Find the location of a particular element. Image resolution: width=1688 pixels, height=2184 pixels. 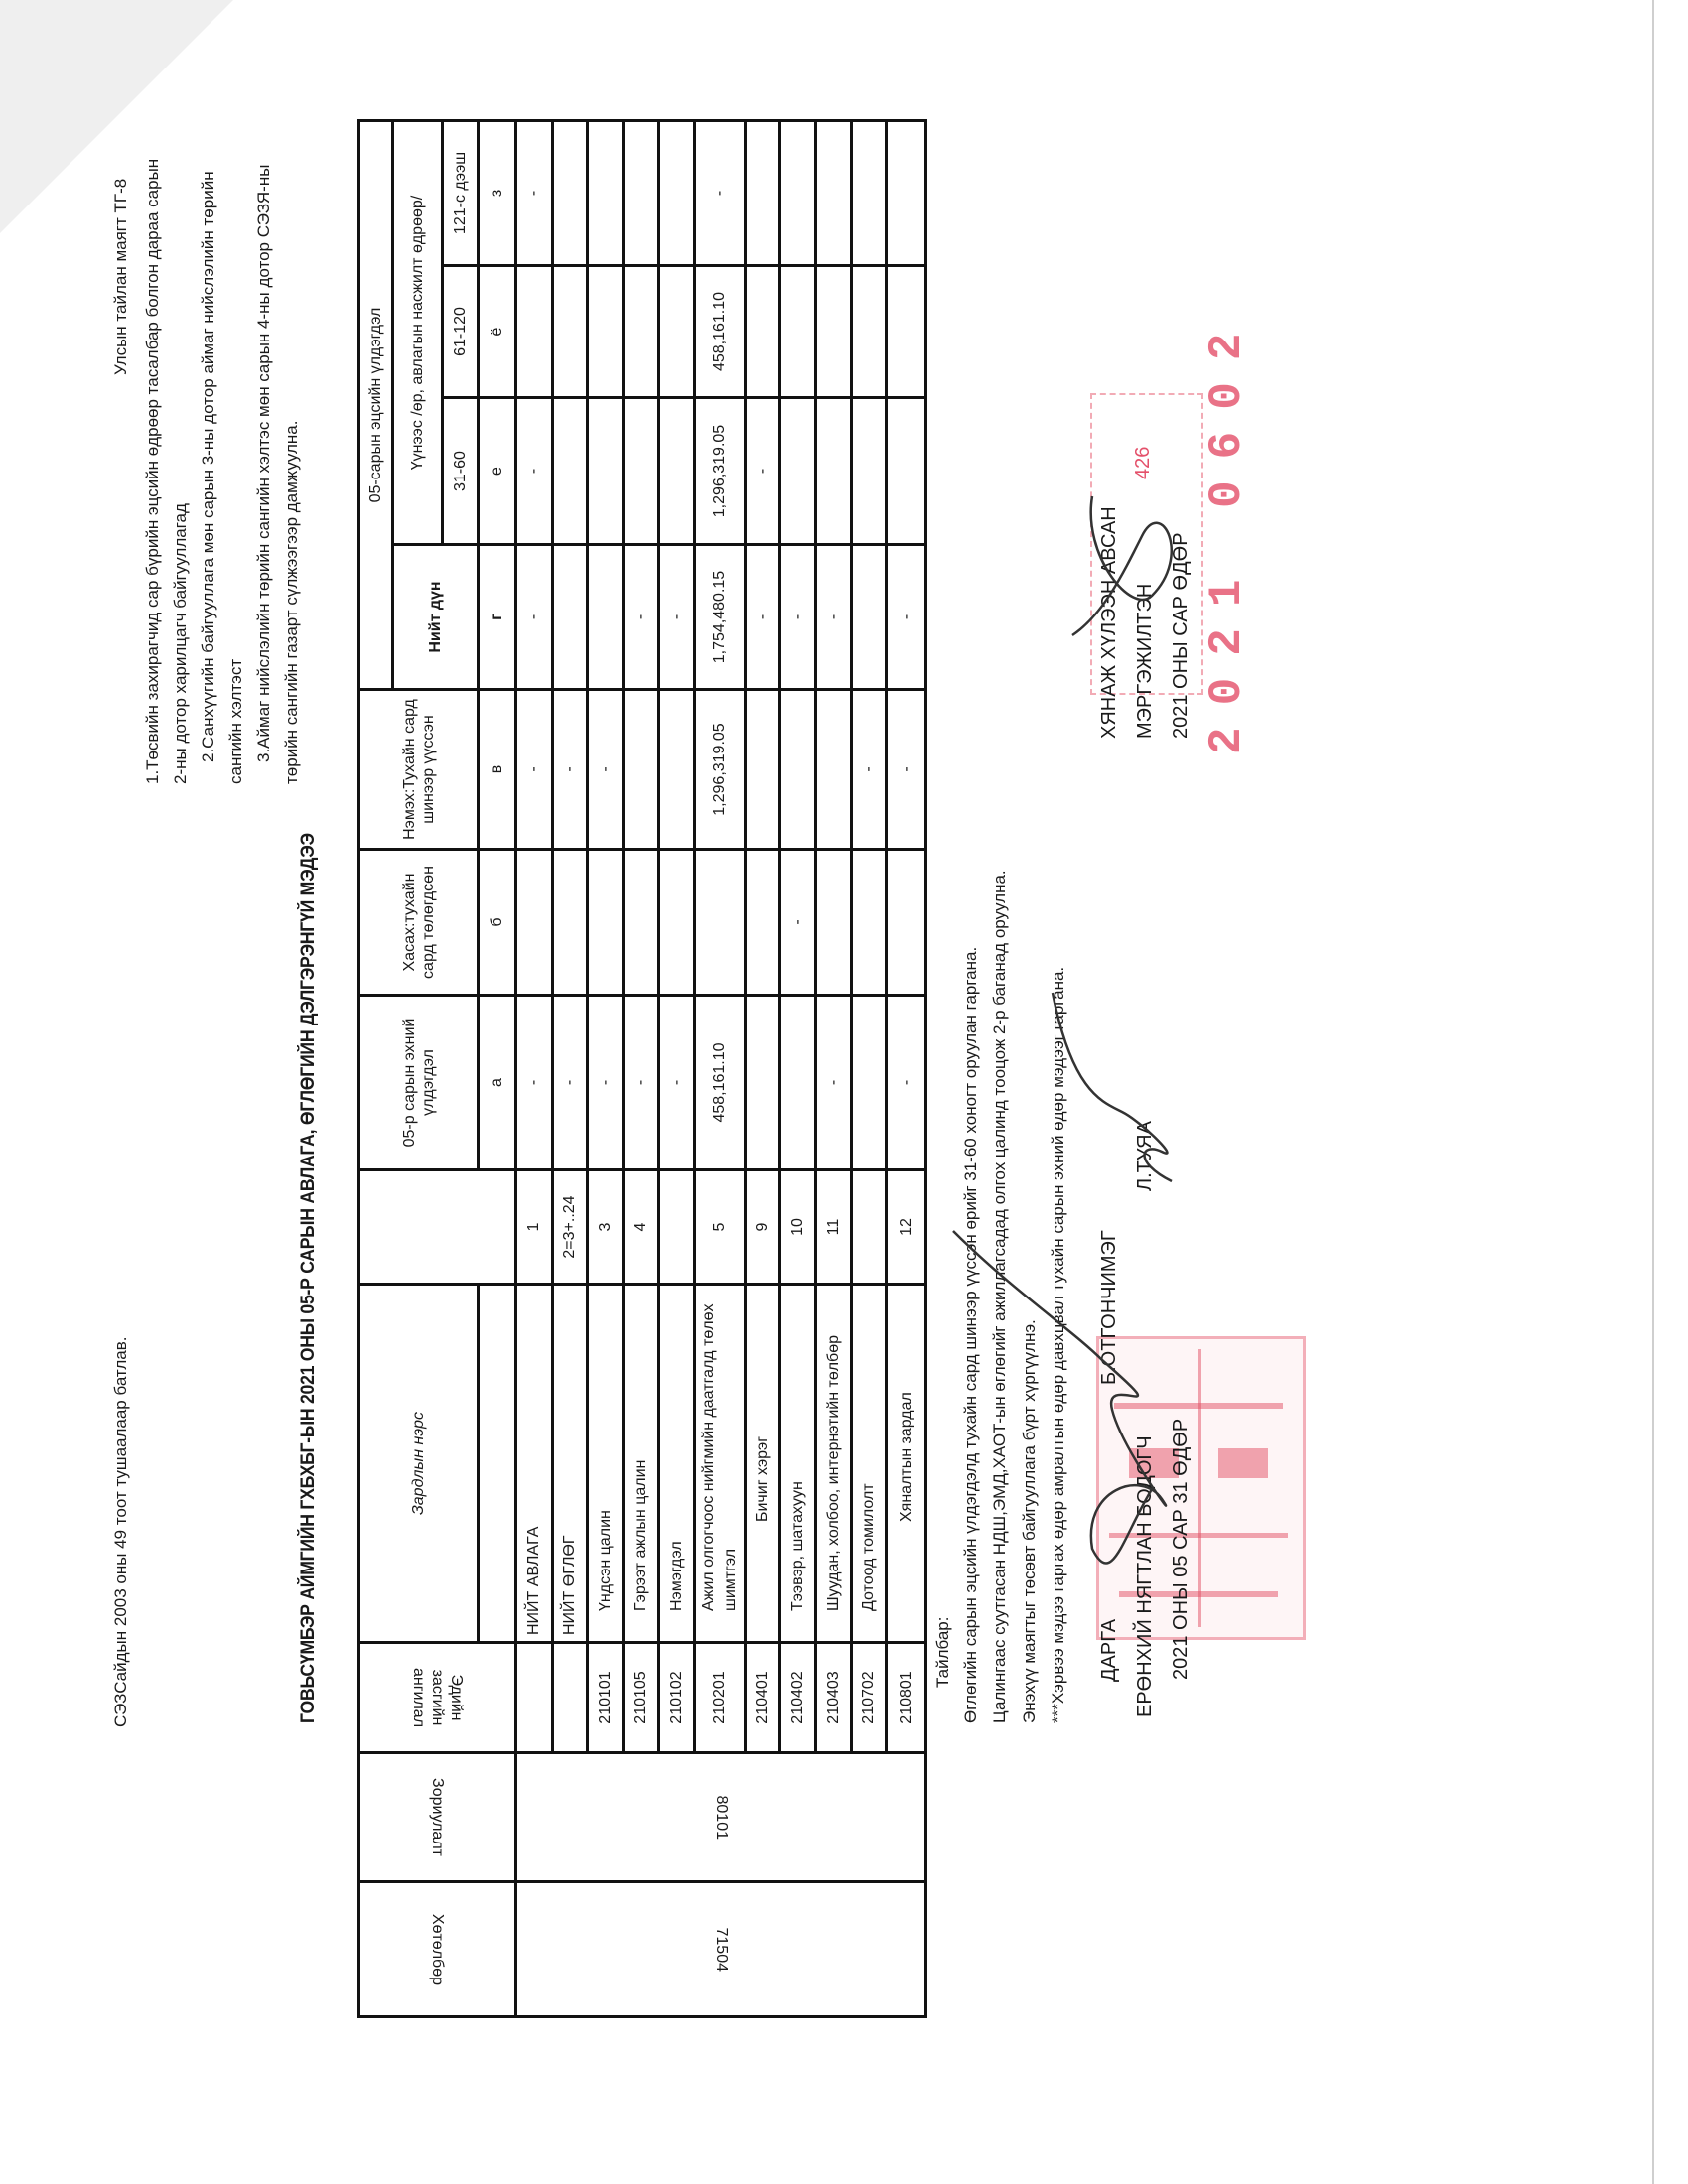

scan-edge is located at coordinates (1653, 1092).